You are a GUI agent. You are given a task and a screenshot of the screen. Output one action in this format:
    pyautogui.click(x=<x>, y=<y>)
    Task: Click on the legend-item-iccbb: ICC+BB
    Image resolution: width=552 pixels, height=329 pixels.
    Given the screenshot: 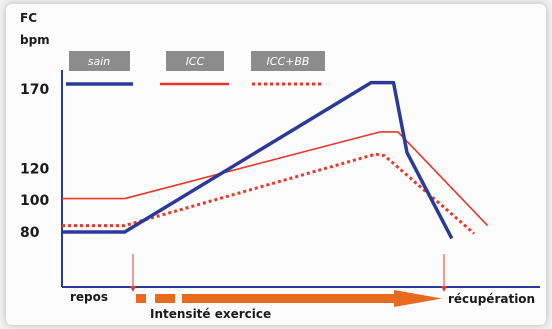 What is the action you would take?
    pyautogui.click(x=288, y=68)
    